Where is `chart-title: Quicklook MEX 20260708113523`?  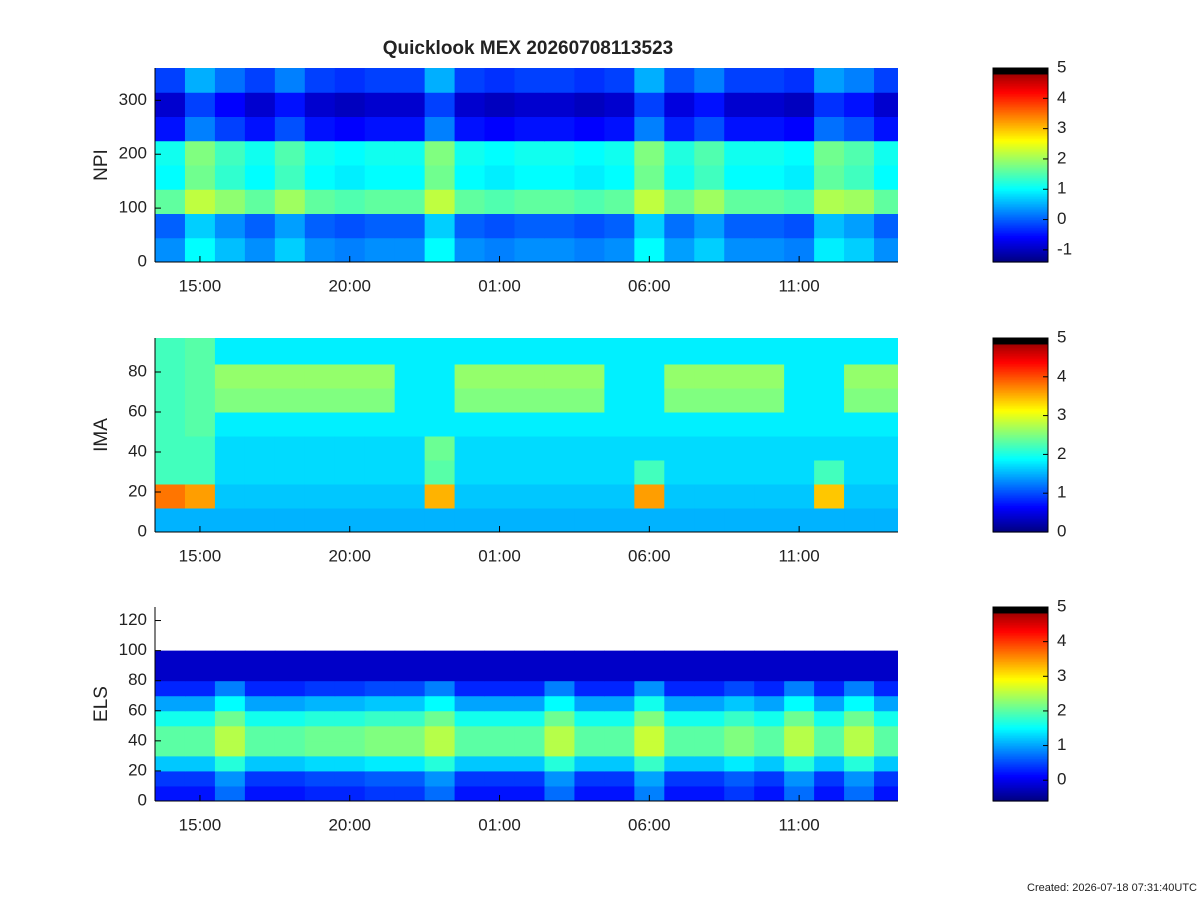 chart-title: Quicklook MEX 20260708113523 is located at coordinates (528, 48).